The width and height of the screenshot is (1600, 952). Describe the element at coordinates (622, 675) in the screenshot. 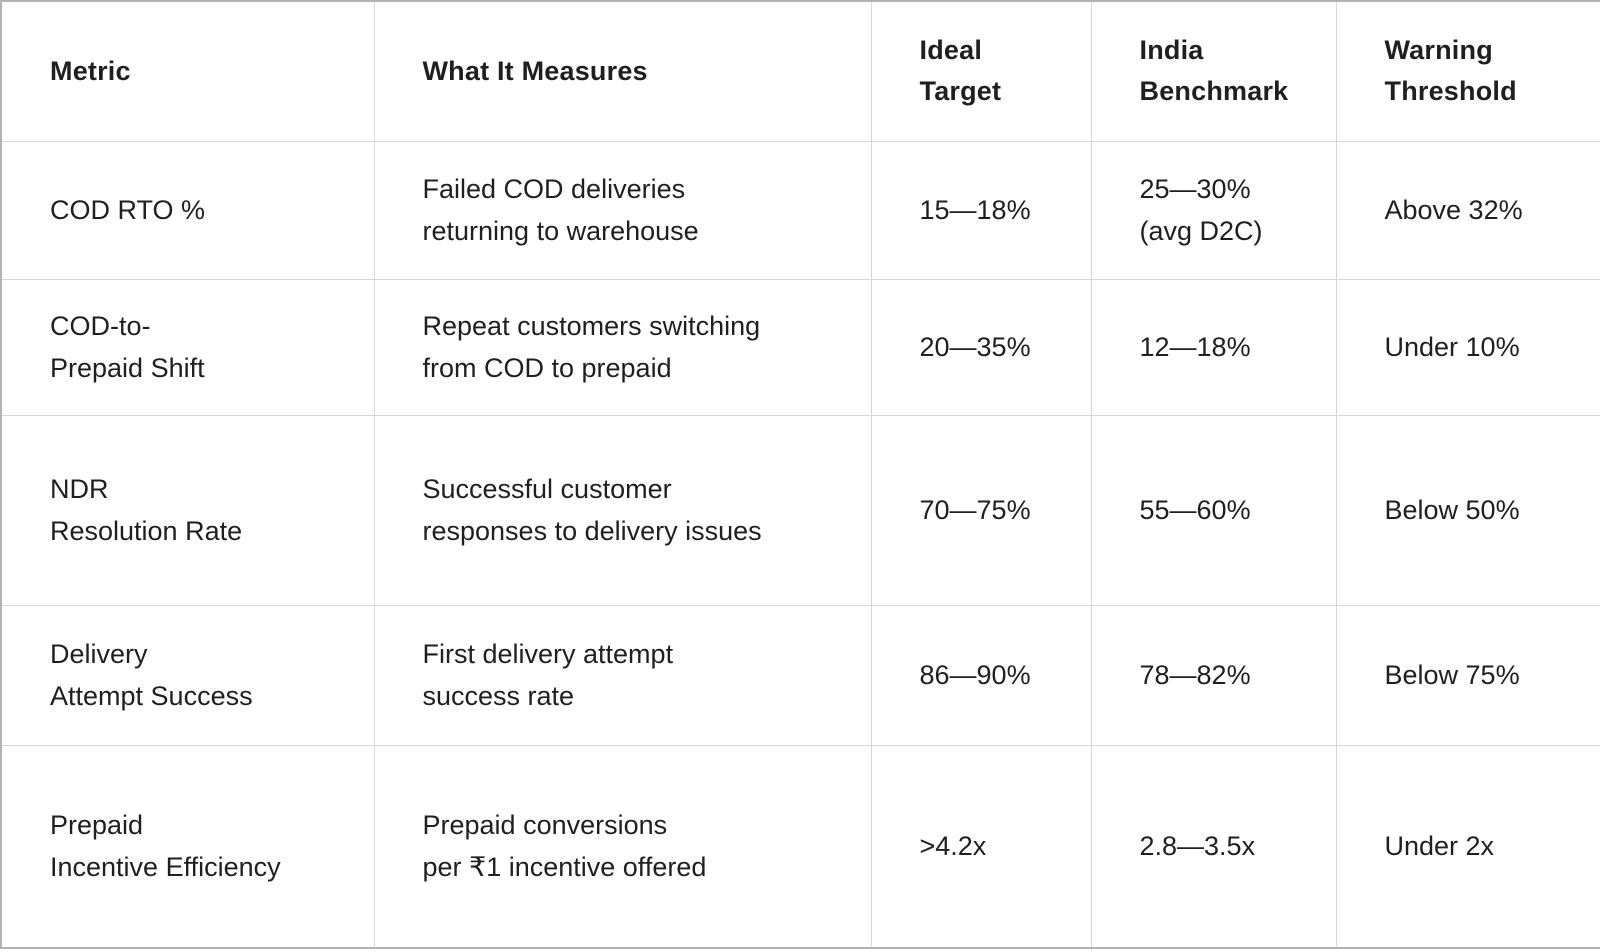

I see `cell-measures: First delivery attempt success rate` at that location.